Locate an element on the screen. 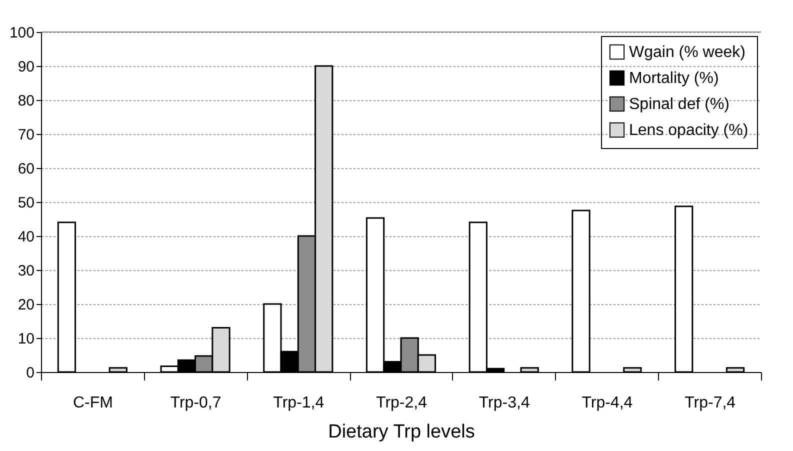 This screenshot has width=793, height=451. y-tick-label: 60 is located at coordinates (26, 169).